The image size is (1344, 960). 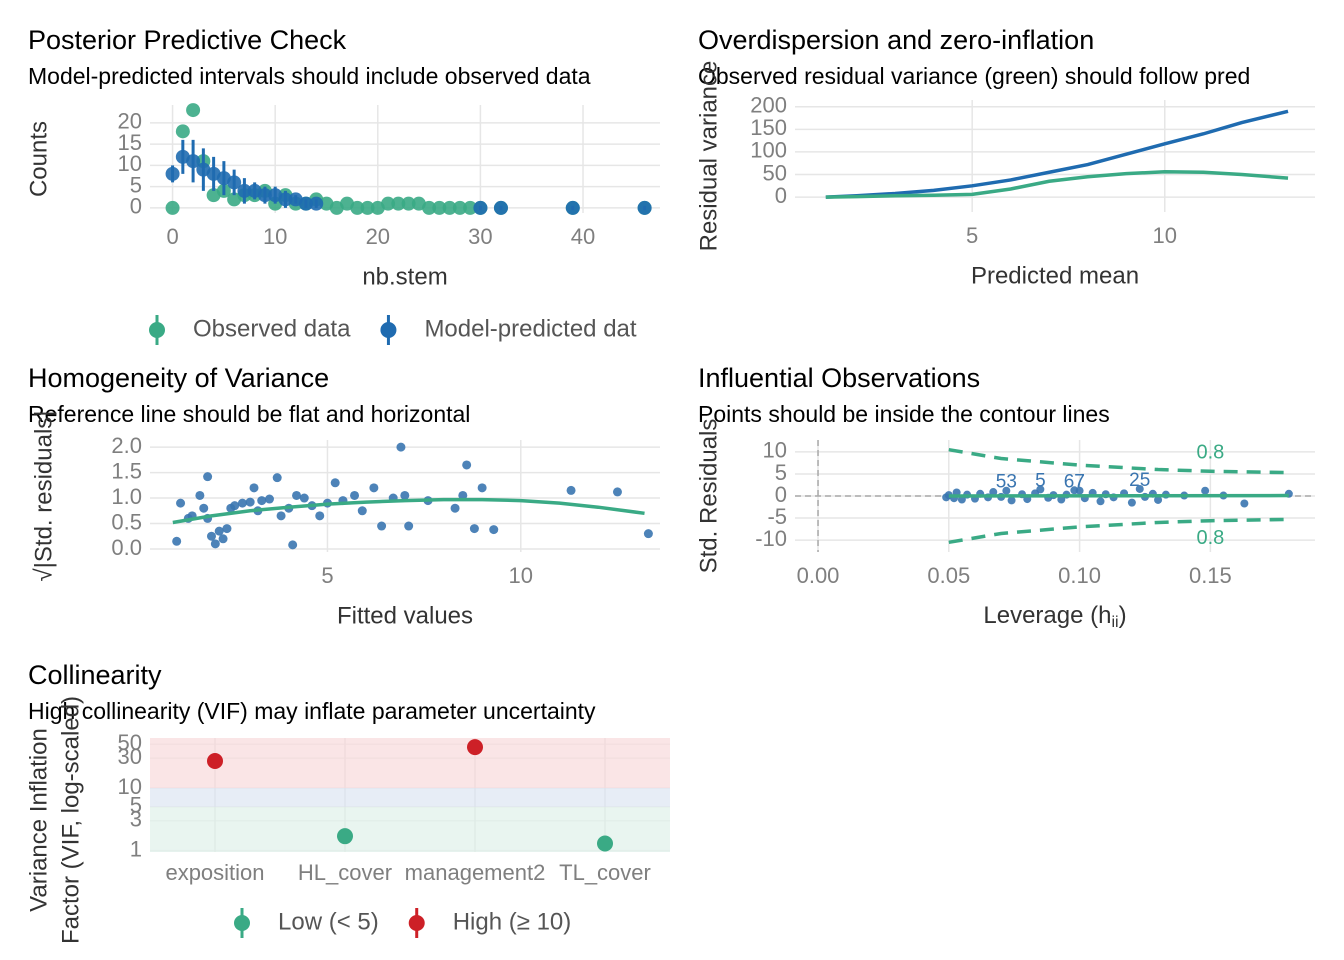 What do you see at coordinates (708, 496) in the screenshot?
I see `y-axis-label: Std. Residuals` at bounding box center [708, 496].